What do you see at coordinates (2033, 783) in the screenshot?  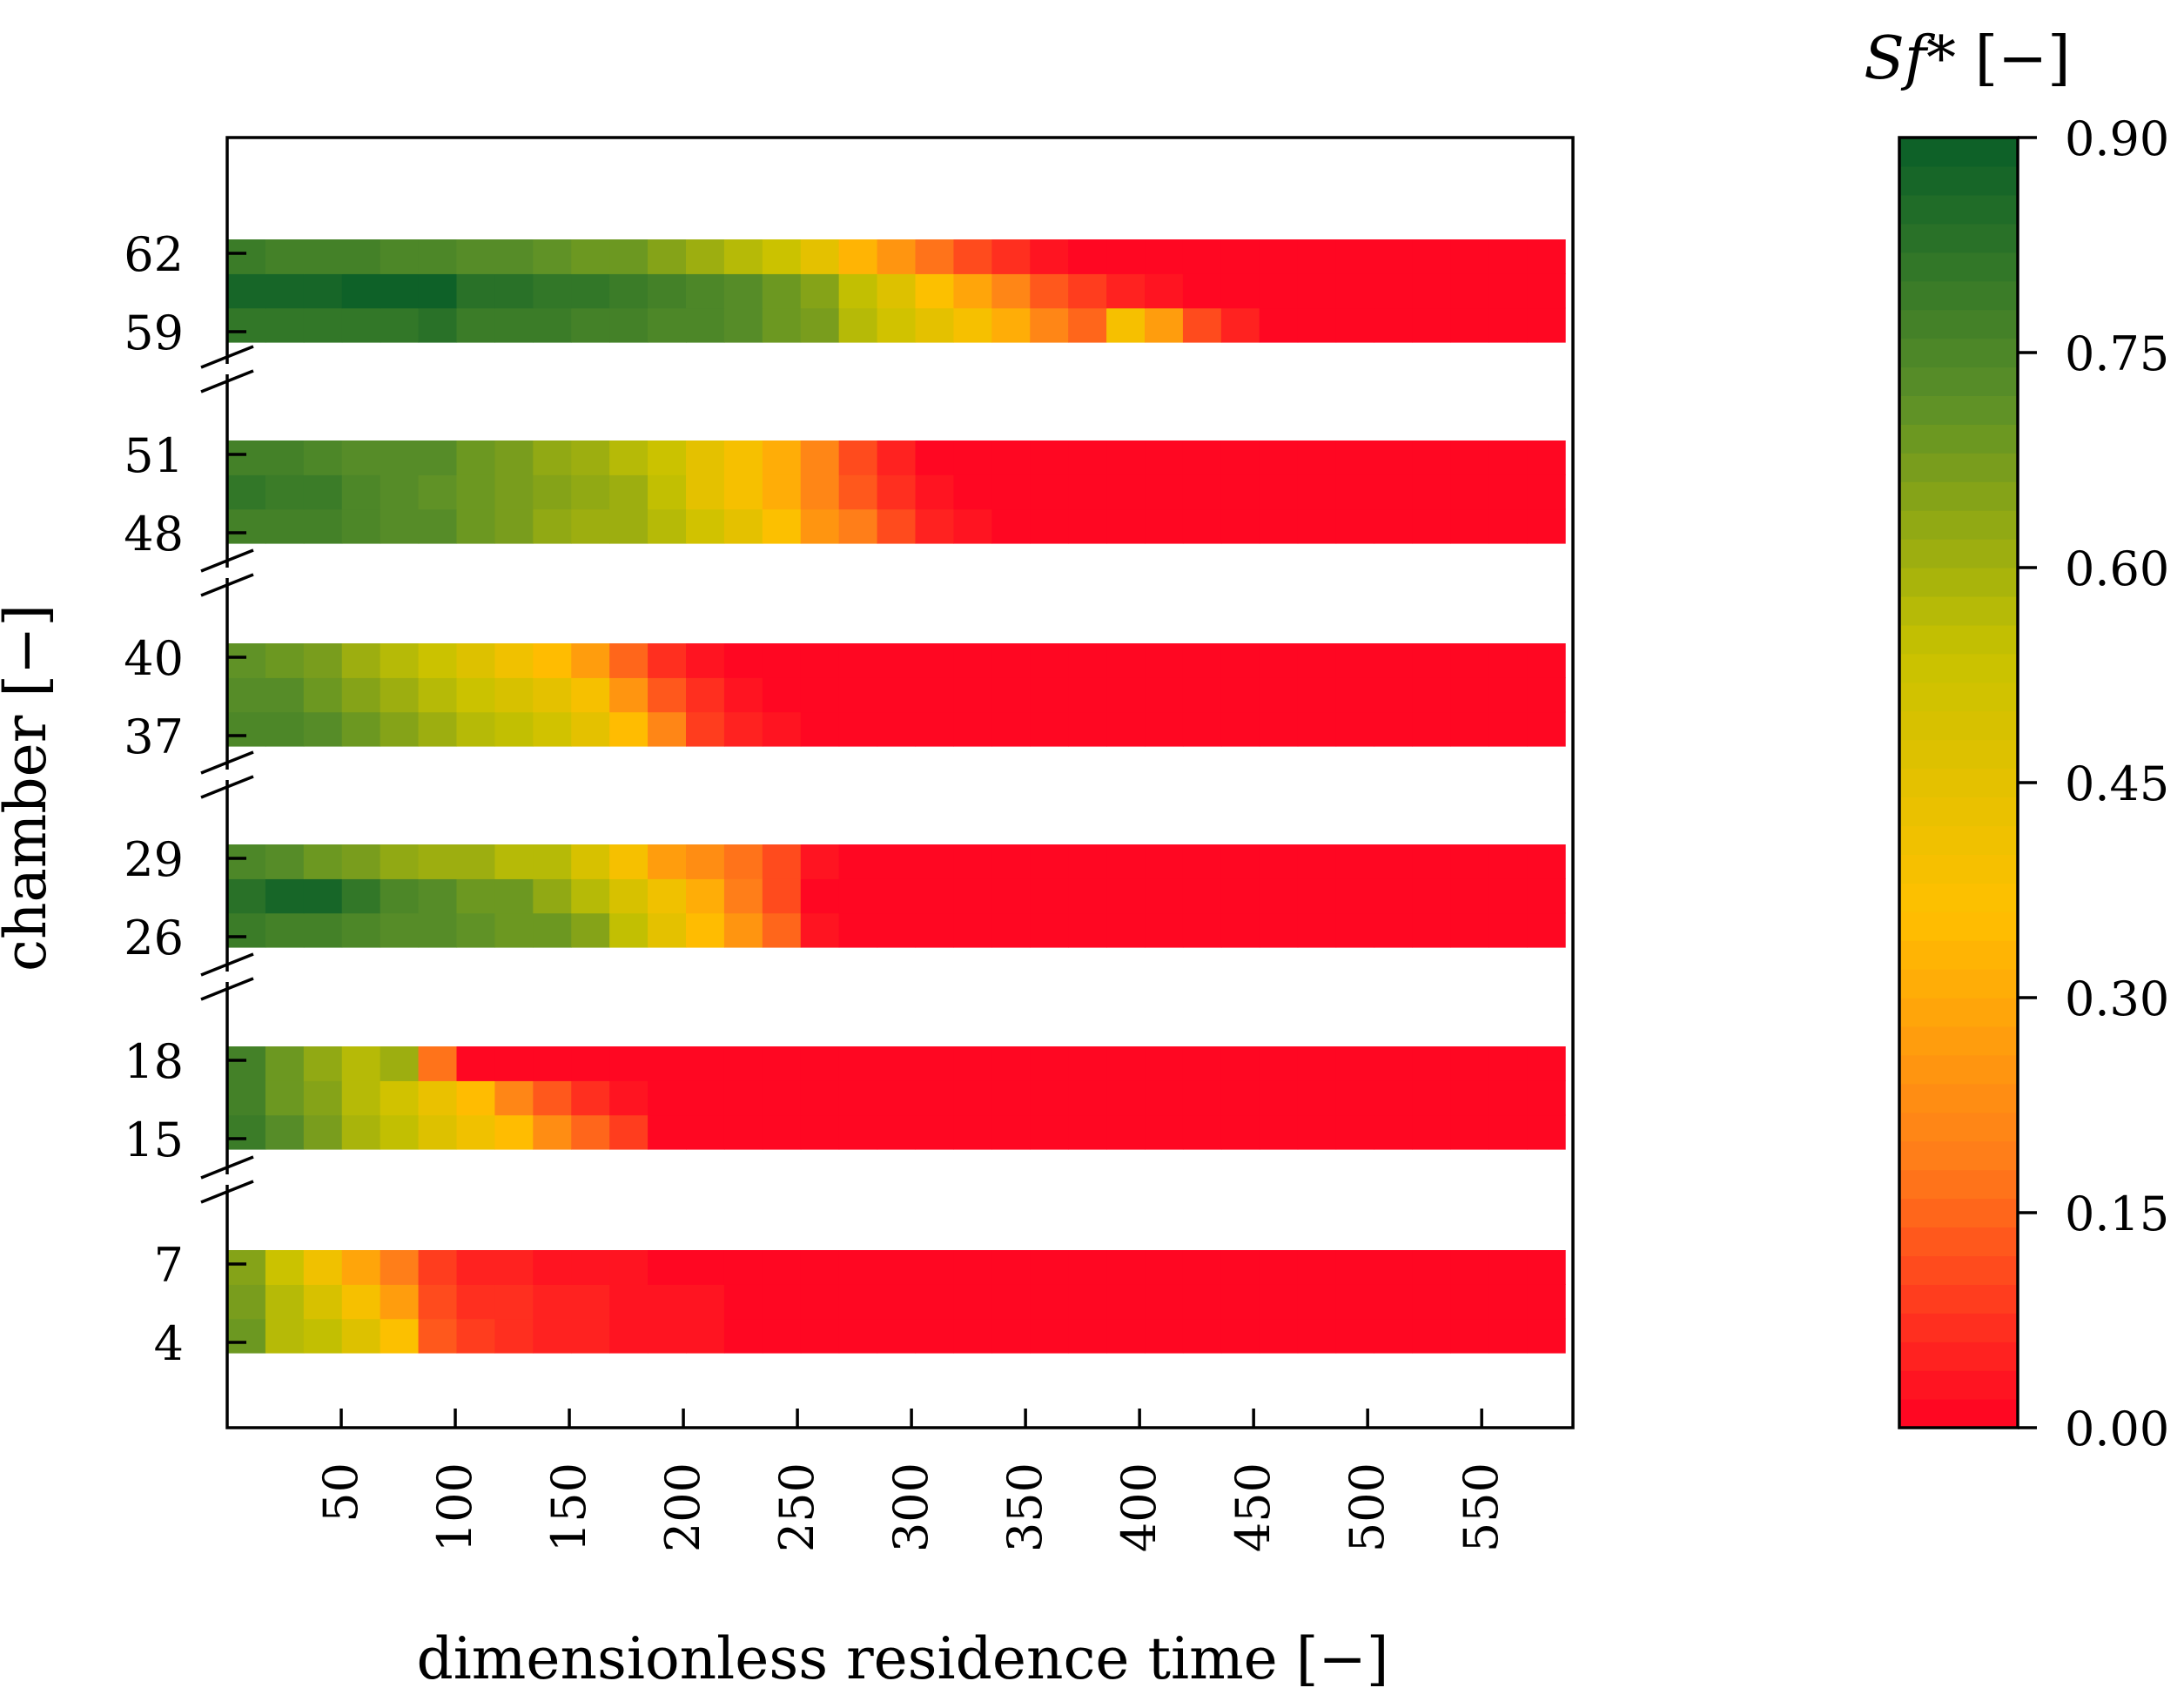 I see `colorbar: 0.90 0.75 0.60 0.45 0.30 0.15 0.00` at bounding box center [2033, 783].